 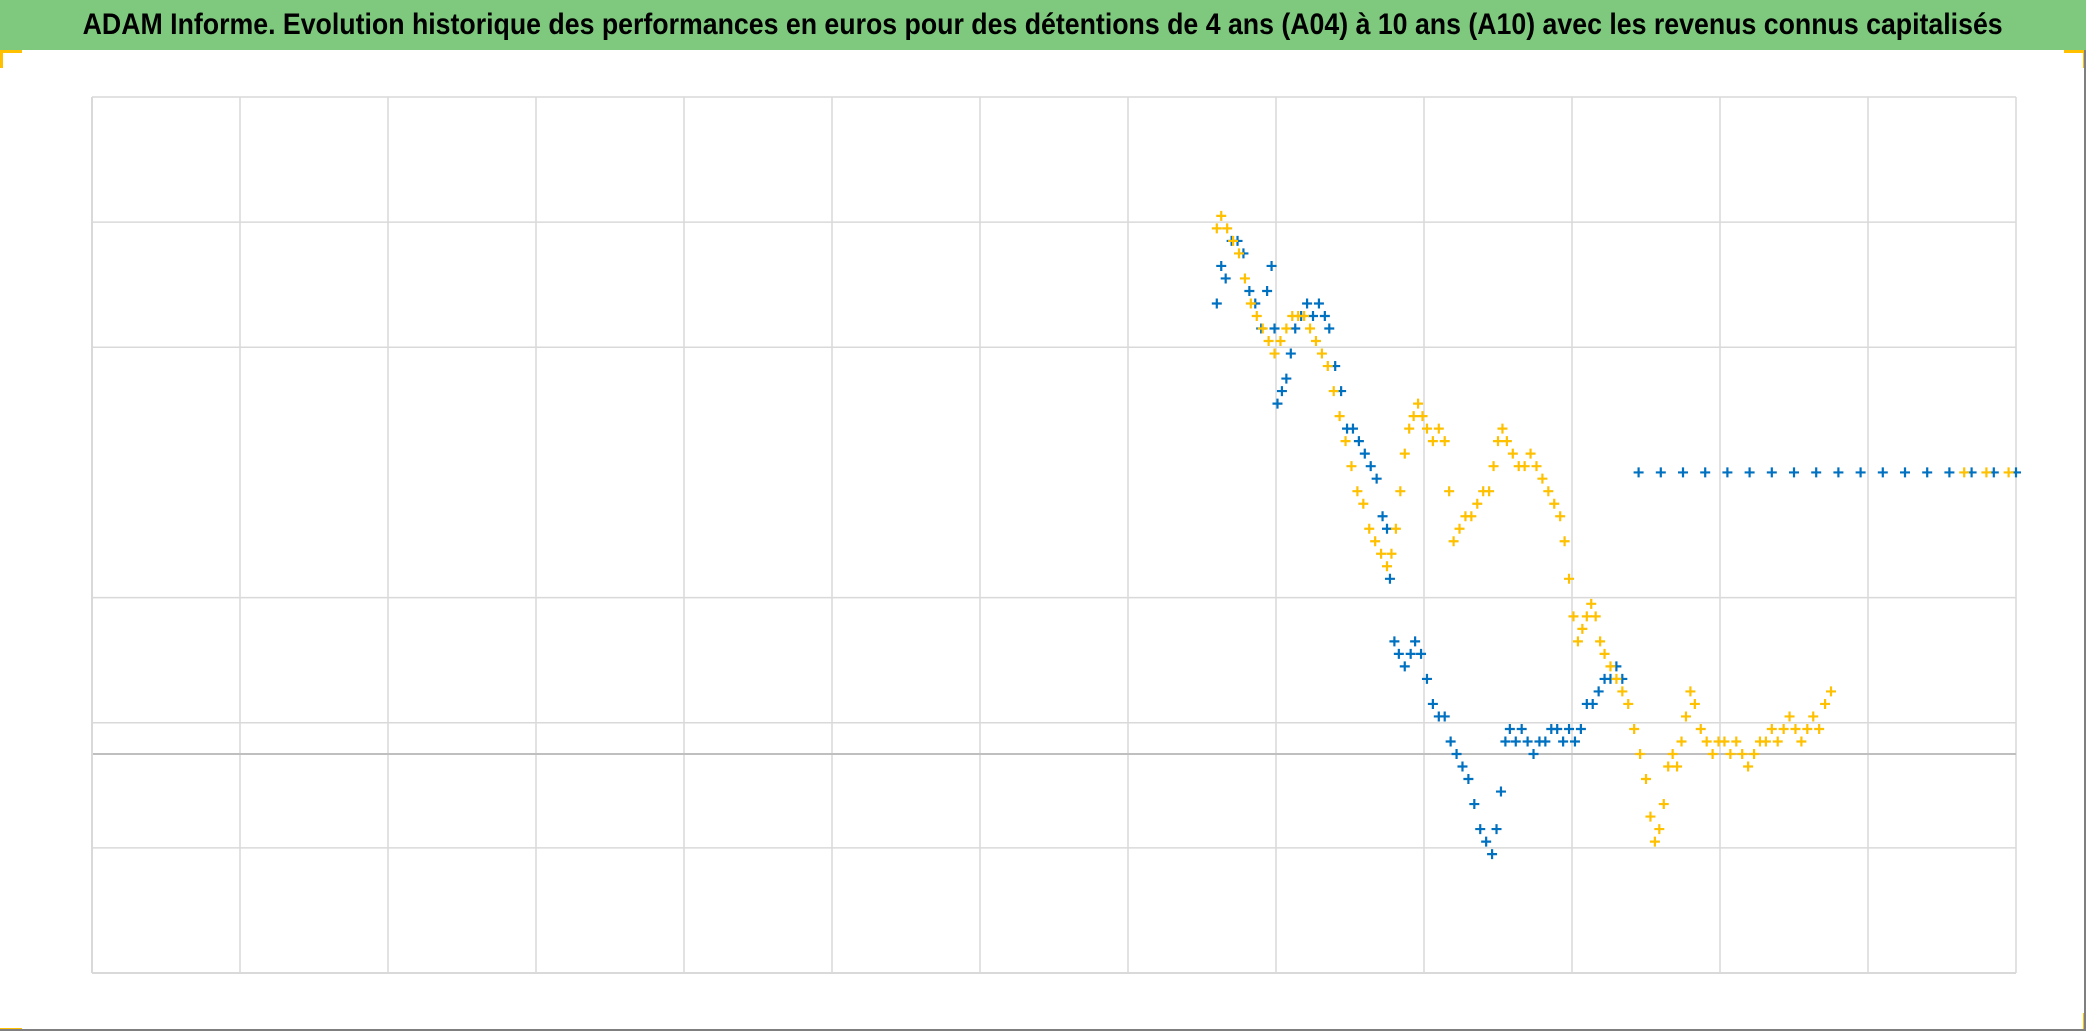 What do you see at coordinates (1, 59) in the screenshot?
I see `corner-accent-top-left-vertical` at bounding box center [1, 59].